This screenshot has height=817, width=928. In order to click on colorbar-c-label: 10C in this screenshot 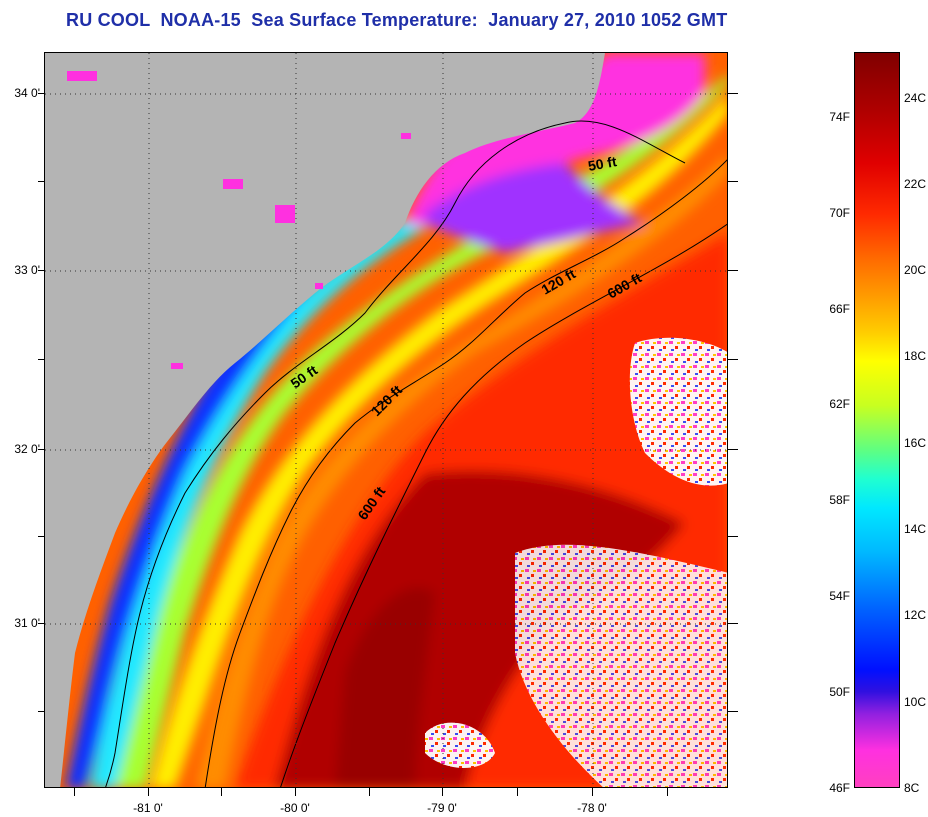, I will do `click(915, 702)`.